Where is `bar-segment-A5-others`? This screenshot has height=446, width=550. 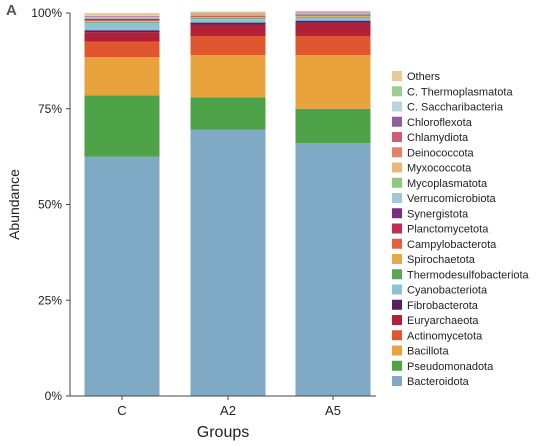 bar-segment-A5-others is located at coordinates (333, 11).